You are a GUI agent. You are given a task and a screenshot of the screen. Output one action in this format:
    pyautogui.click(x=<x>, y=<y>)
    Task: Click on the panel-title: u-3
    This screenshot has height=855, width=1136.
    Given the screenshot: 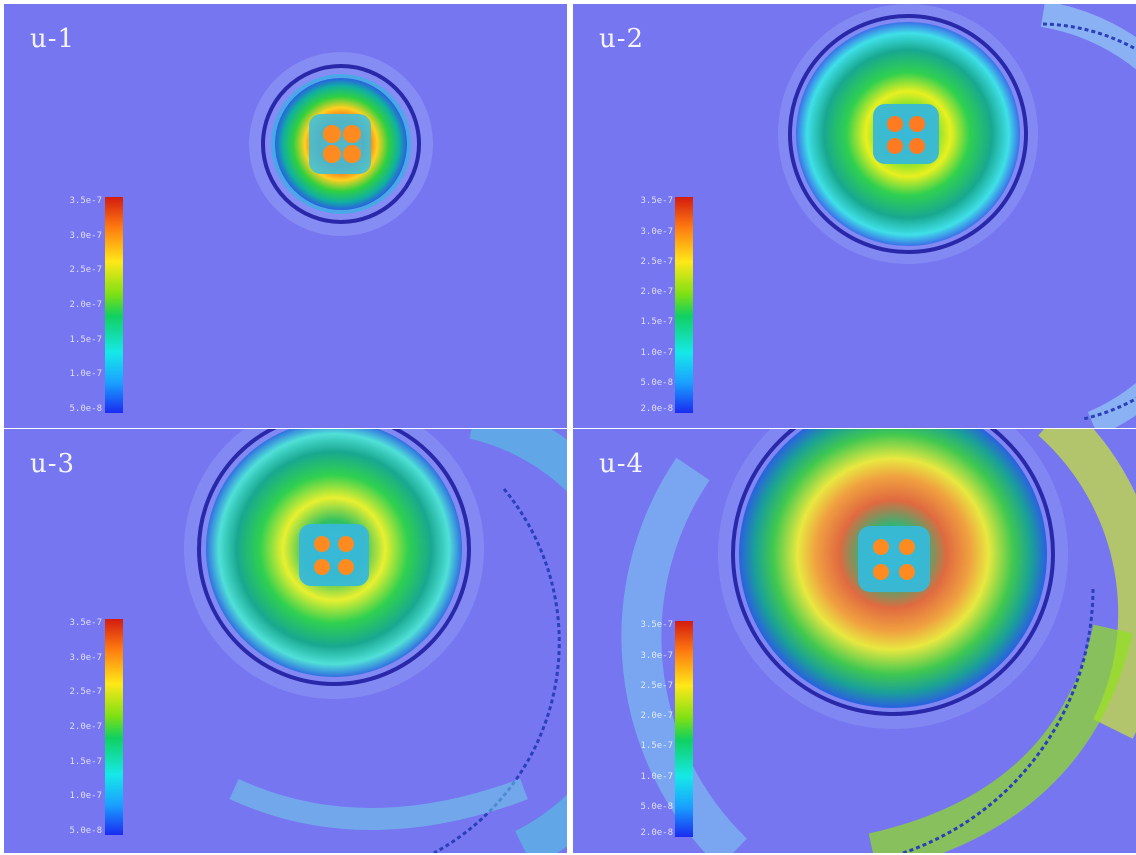 What is the action you would take?
    pyautogui.click(x=53, y=464)
    